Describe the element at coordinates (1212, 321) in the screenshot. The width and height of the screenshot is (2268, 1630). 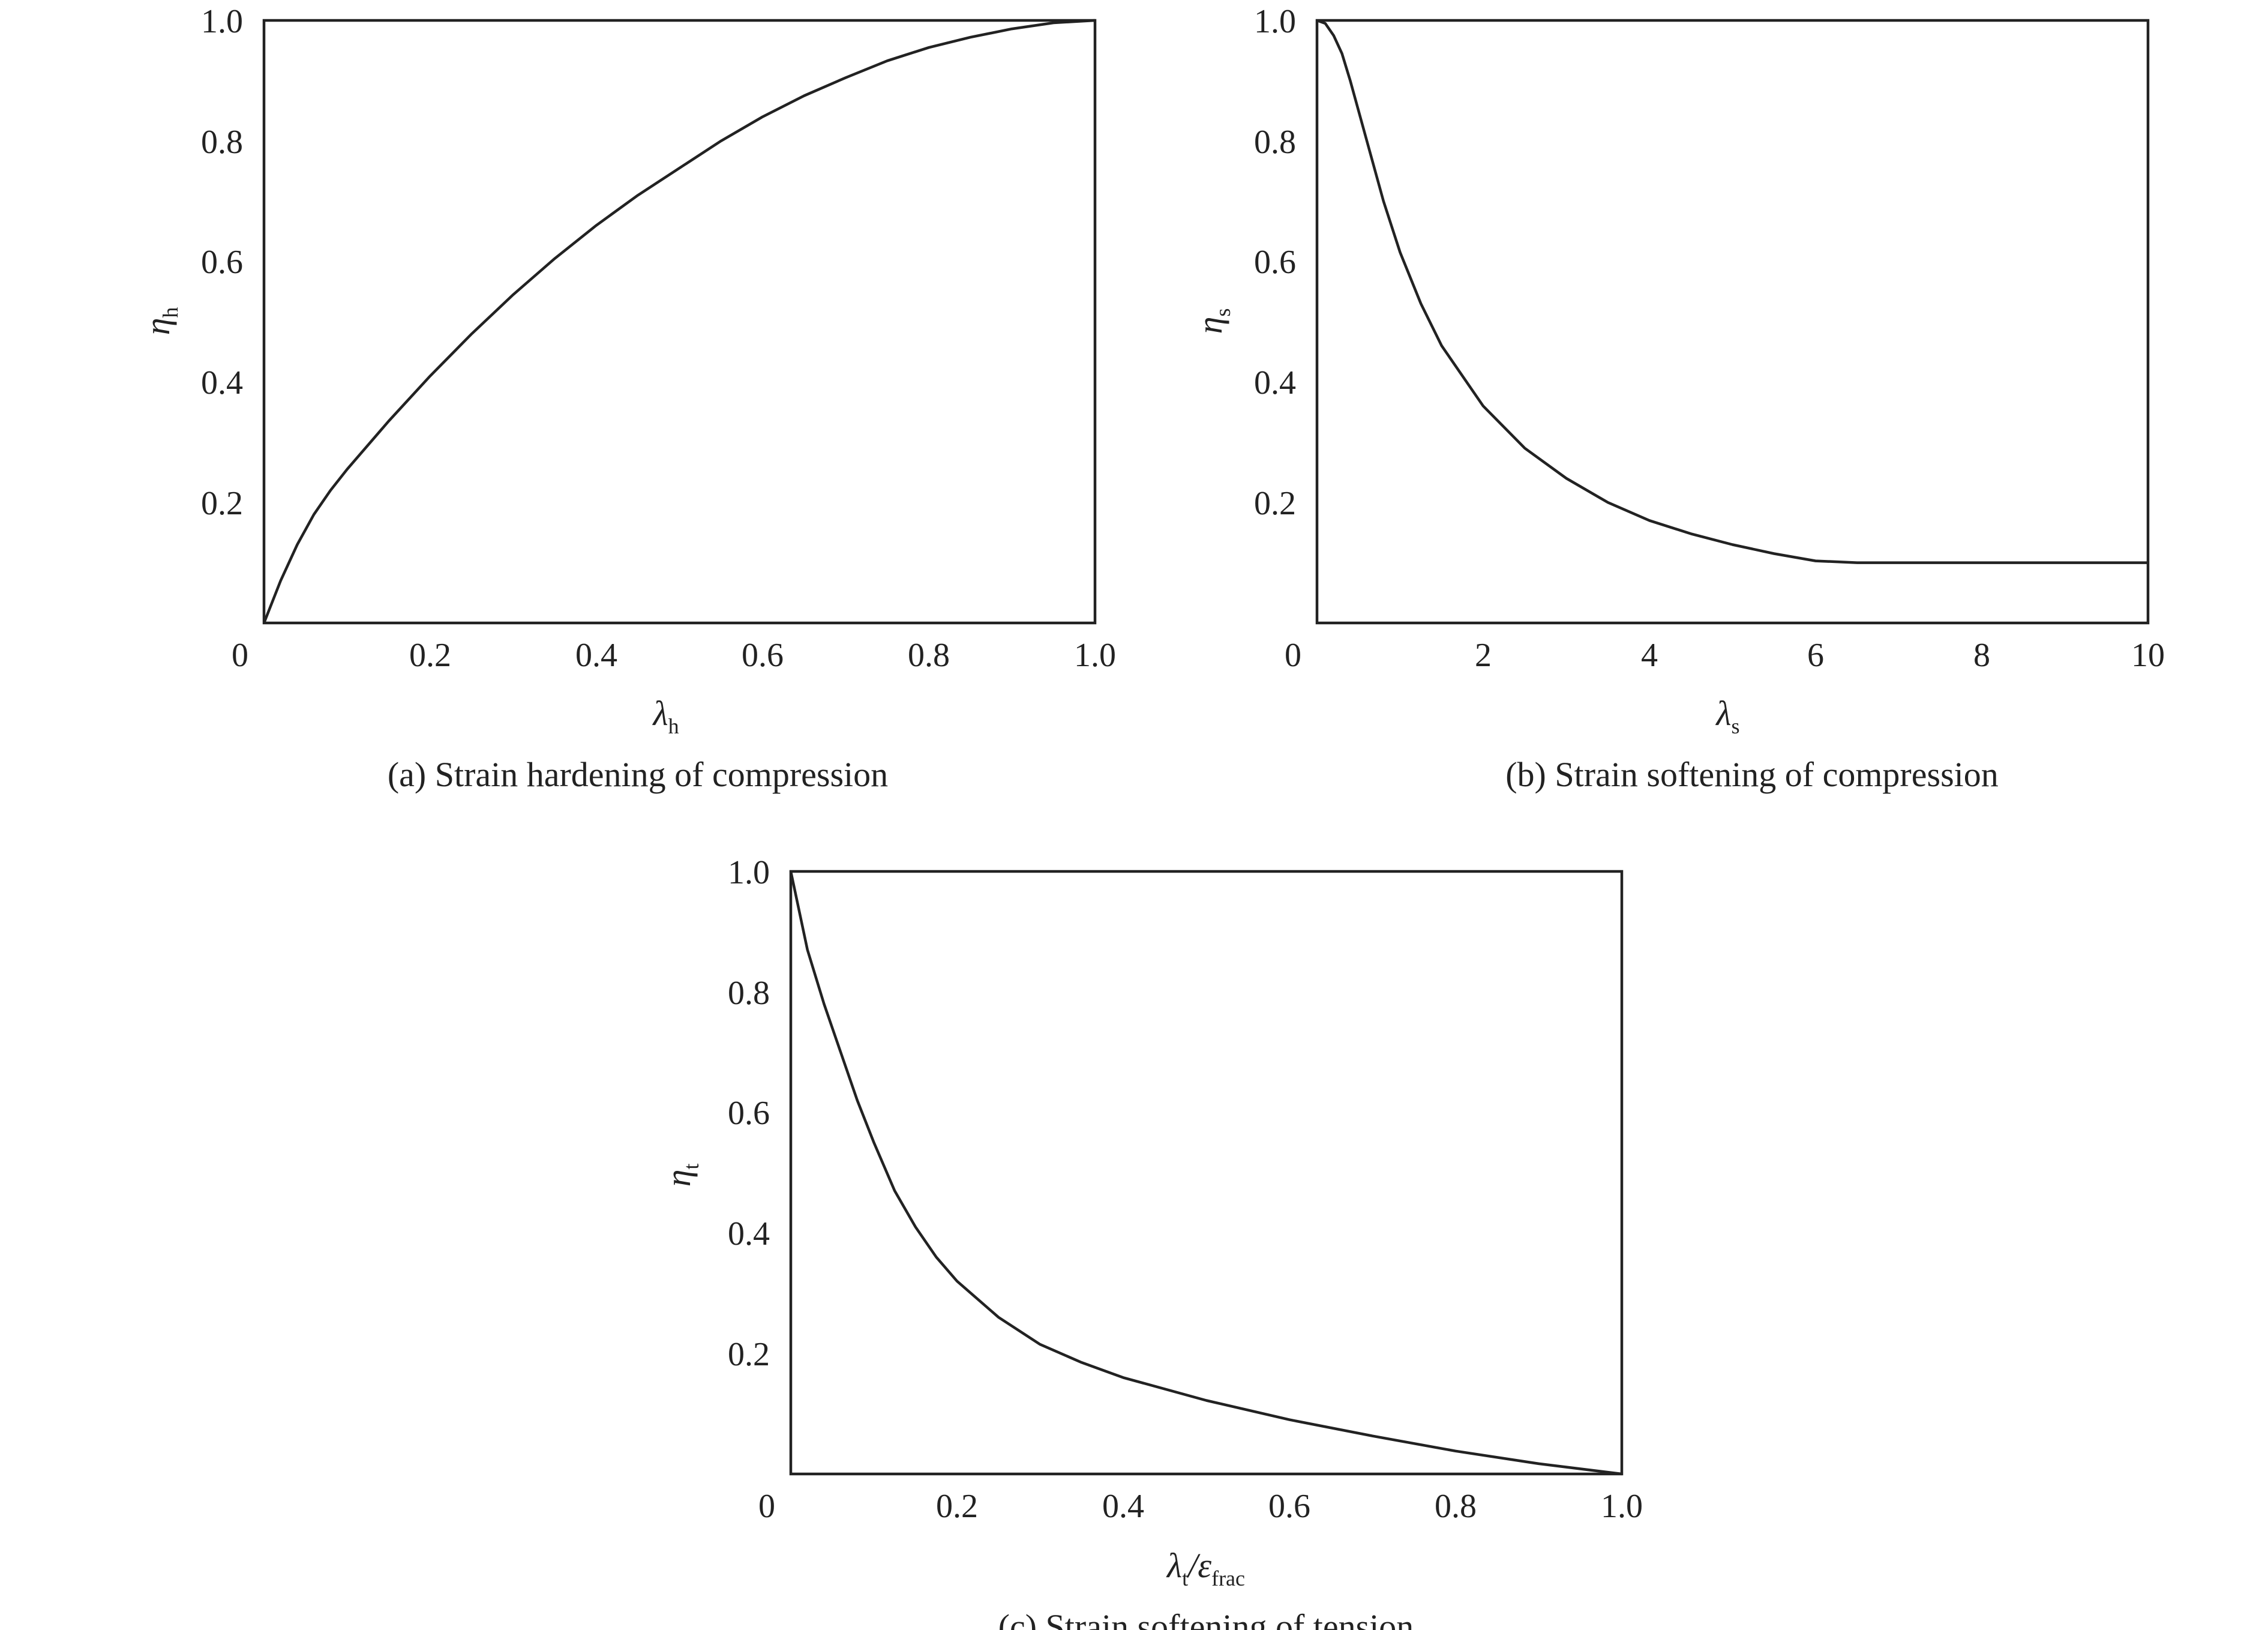
I see `y-axis-label-b: ηs` at that location.